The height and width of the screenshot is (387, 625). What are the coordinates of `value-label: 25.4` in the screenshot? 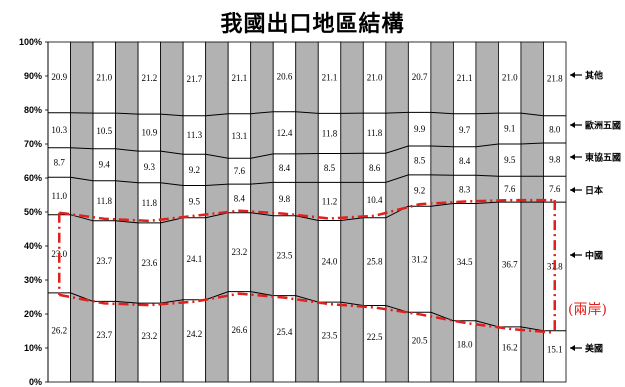 It's located at (285, 332).